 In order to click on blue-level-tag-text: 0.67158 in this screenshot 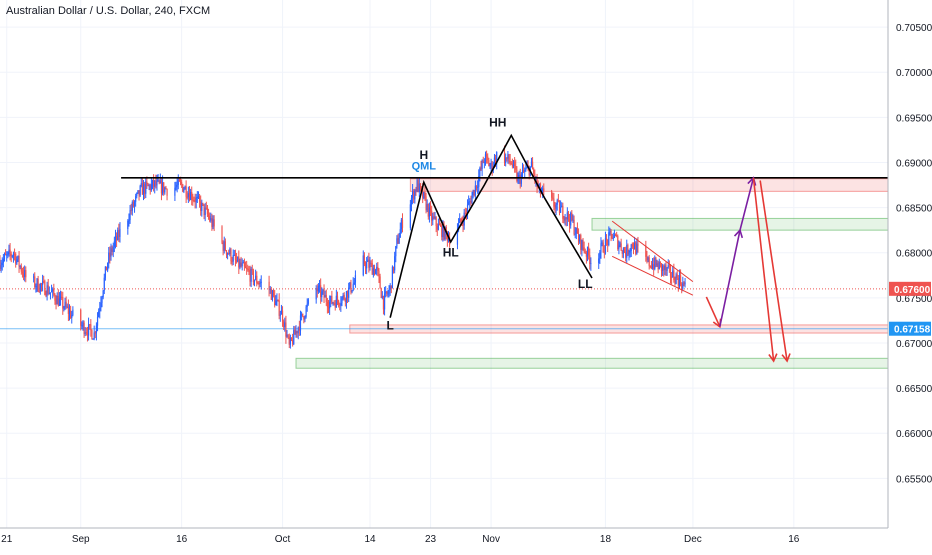, I will do `click(912, 330)`.